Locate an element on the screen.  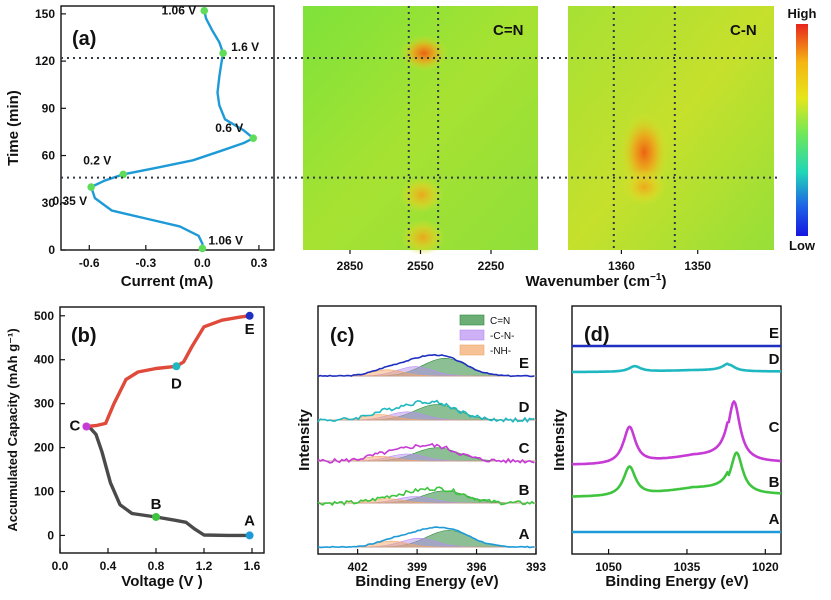
panel-d-xtick-label: 1020 is located at coordinates (765, 567).